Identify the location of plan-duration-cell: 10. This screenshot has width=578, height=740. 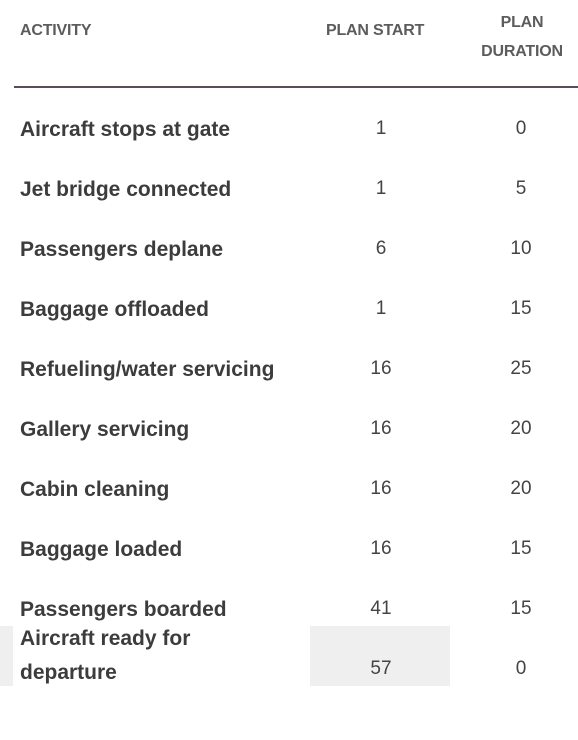
(521, 248).